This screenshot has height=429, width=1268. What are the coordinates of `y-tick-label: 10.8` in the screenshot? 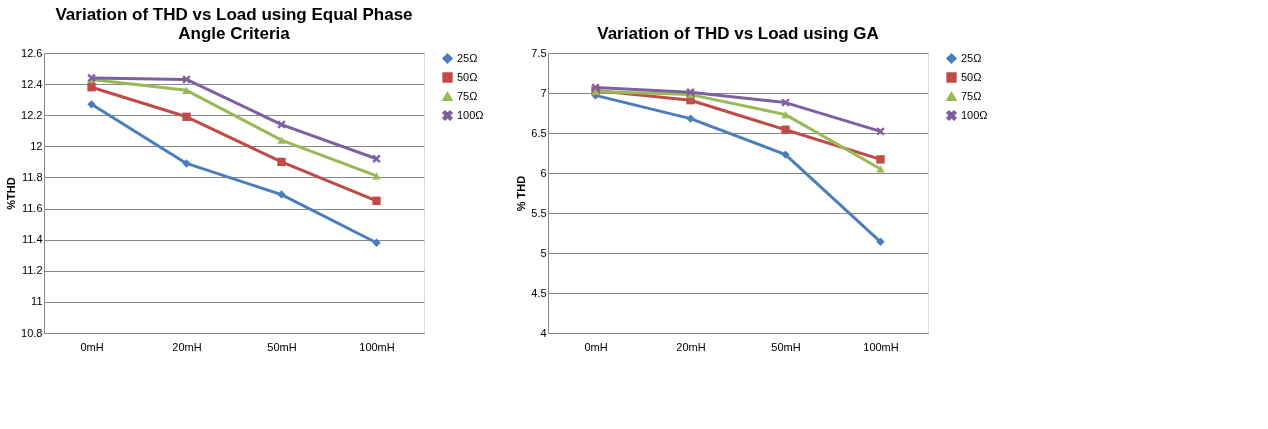 It's located at (32, 332).